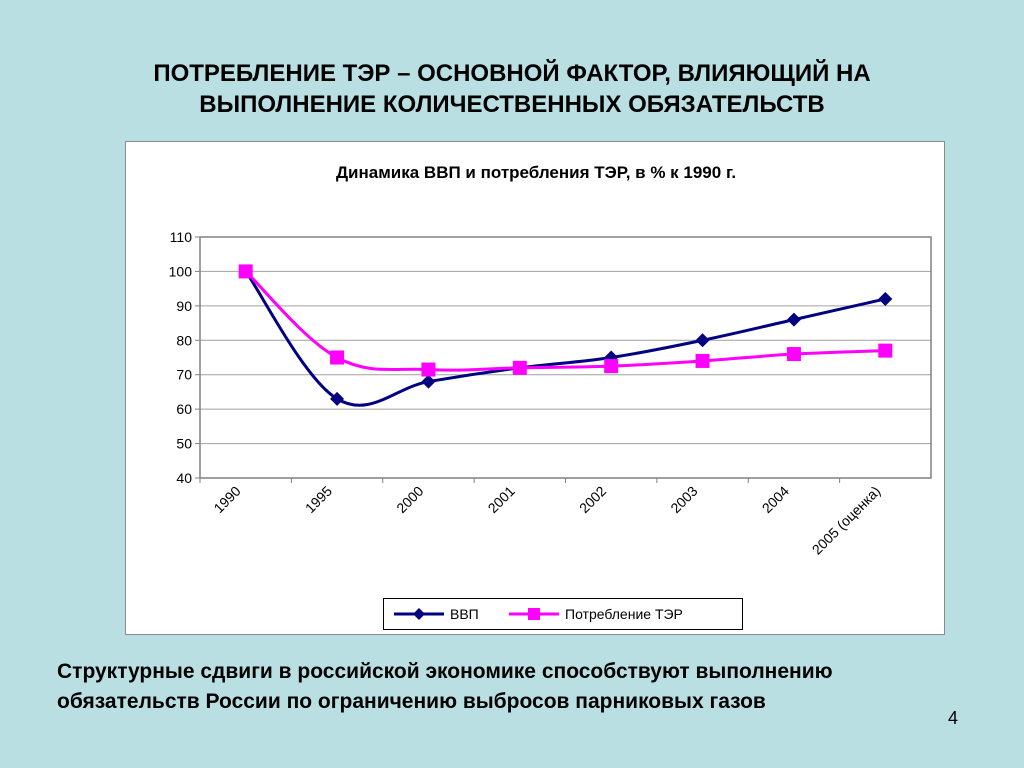 This screenshot has height=768, width=1024. What do you see at coordinates (501, 499) in the screenshot?
I see `x-tick-label: 2001` at bounding box center [501, 499].